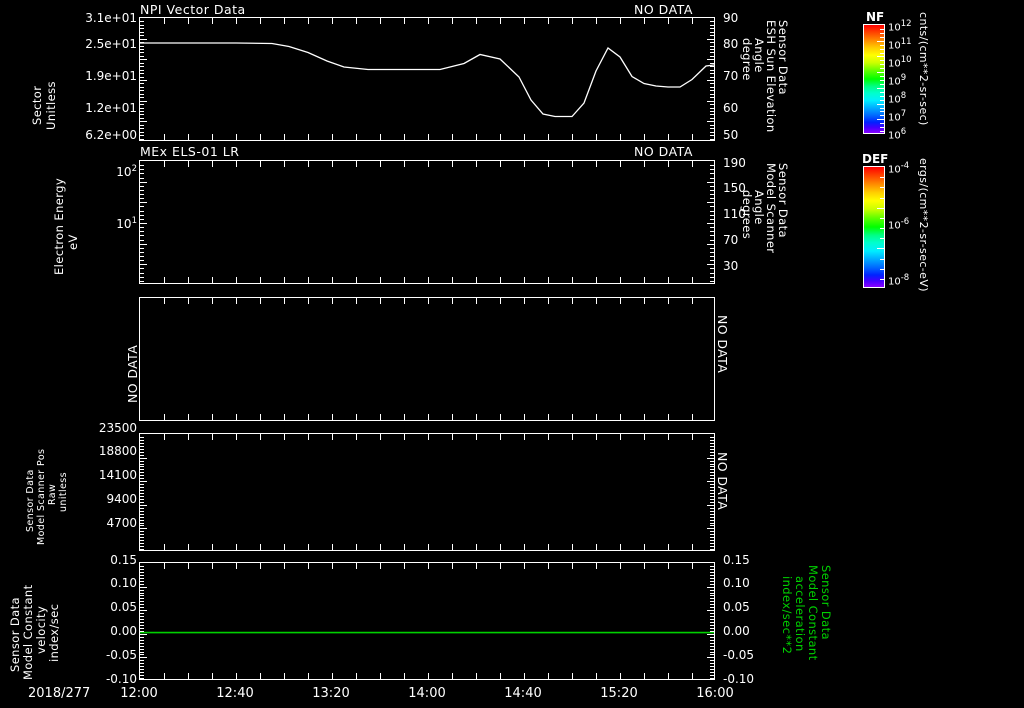  I want to click on panel-2-ytickr-1: 150, so click(734, 188).